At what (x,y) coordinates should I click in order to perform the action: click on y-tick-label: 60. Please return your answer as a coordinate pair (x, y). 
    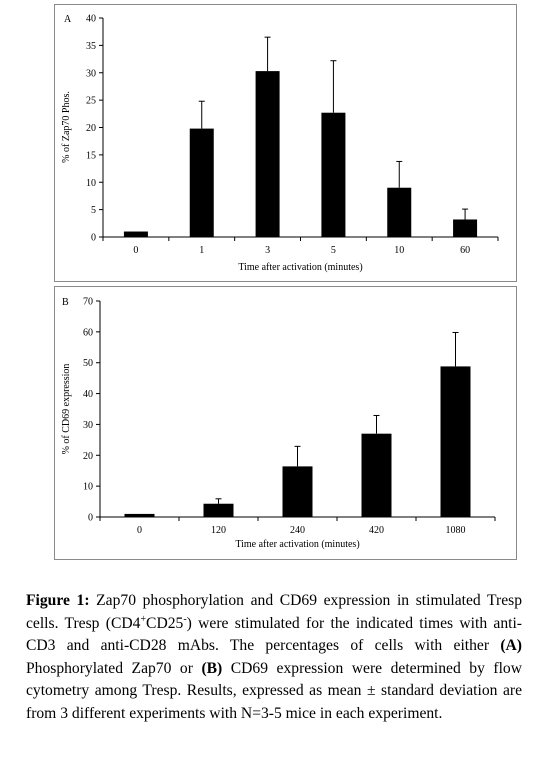
    Looking at the image, I should click on (88, 332).